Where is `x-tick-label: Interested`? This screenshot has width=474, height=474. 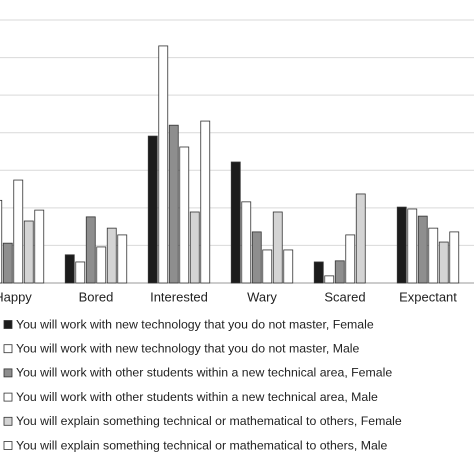 x-tick-label: Interested is located at coordinates (179, 296).